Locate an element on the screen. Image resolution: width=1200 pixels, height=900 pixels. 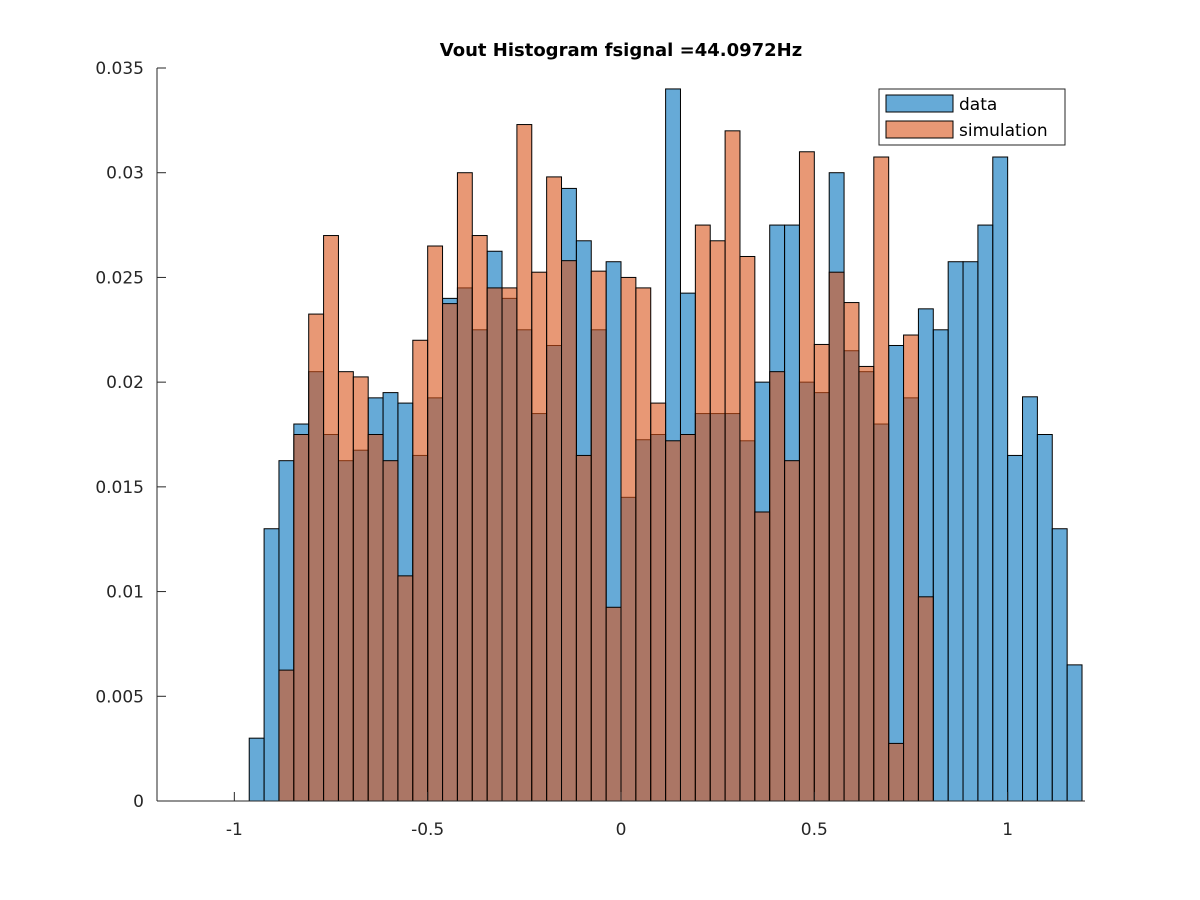
x-tick-label: 0.5 is located at coordinates (814, 830).